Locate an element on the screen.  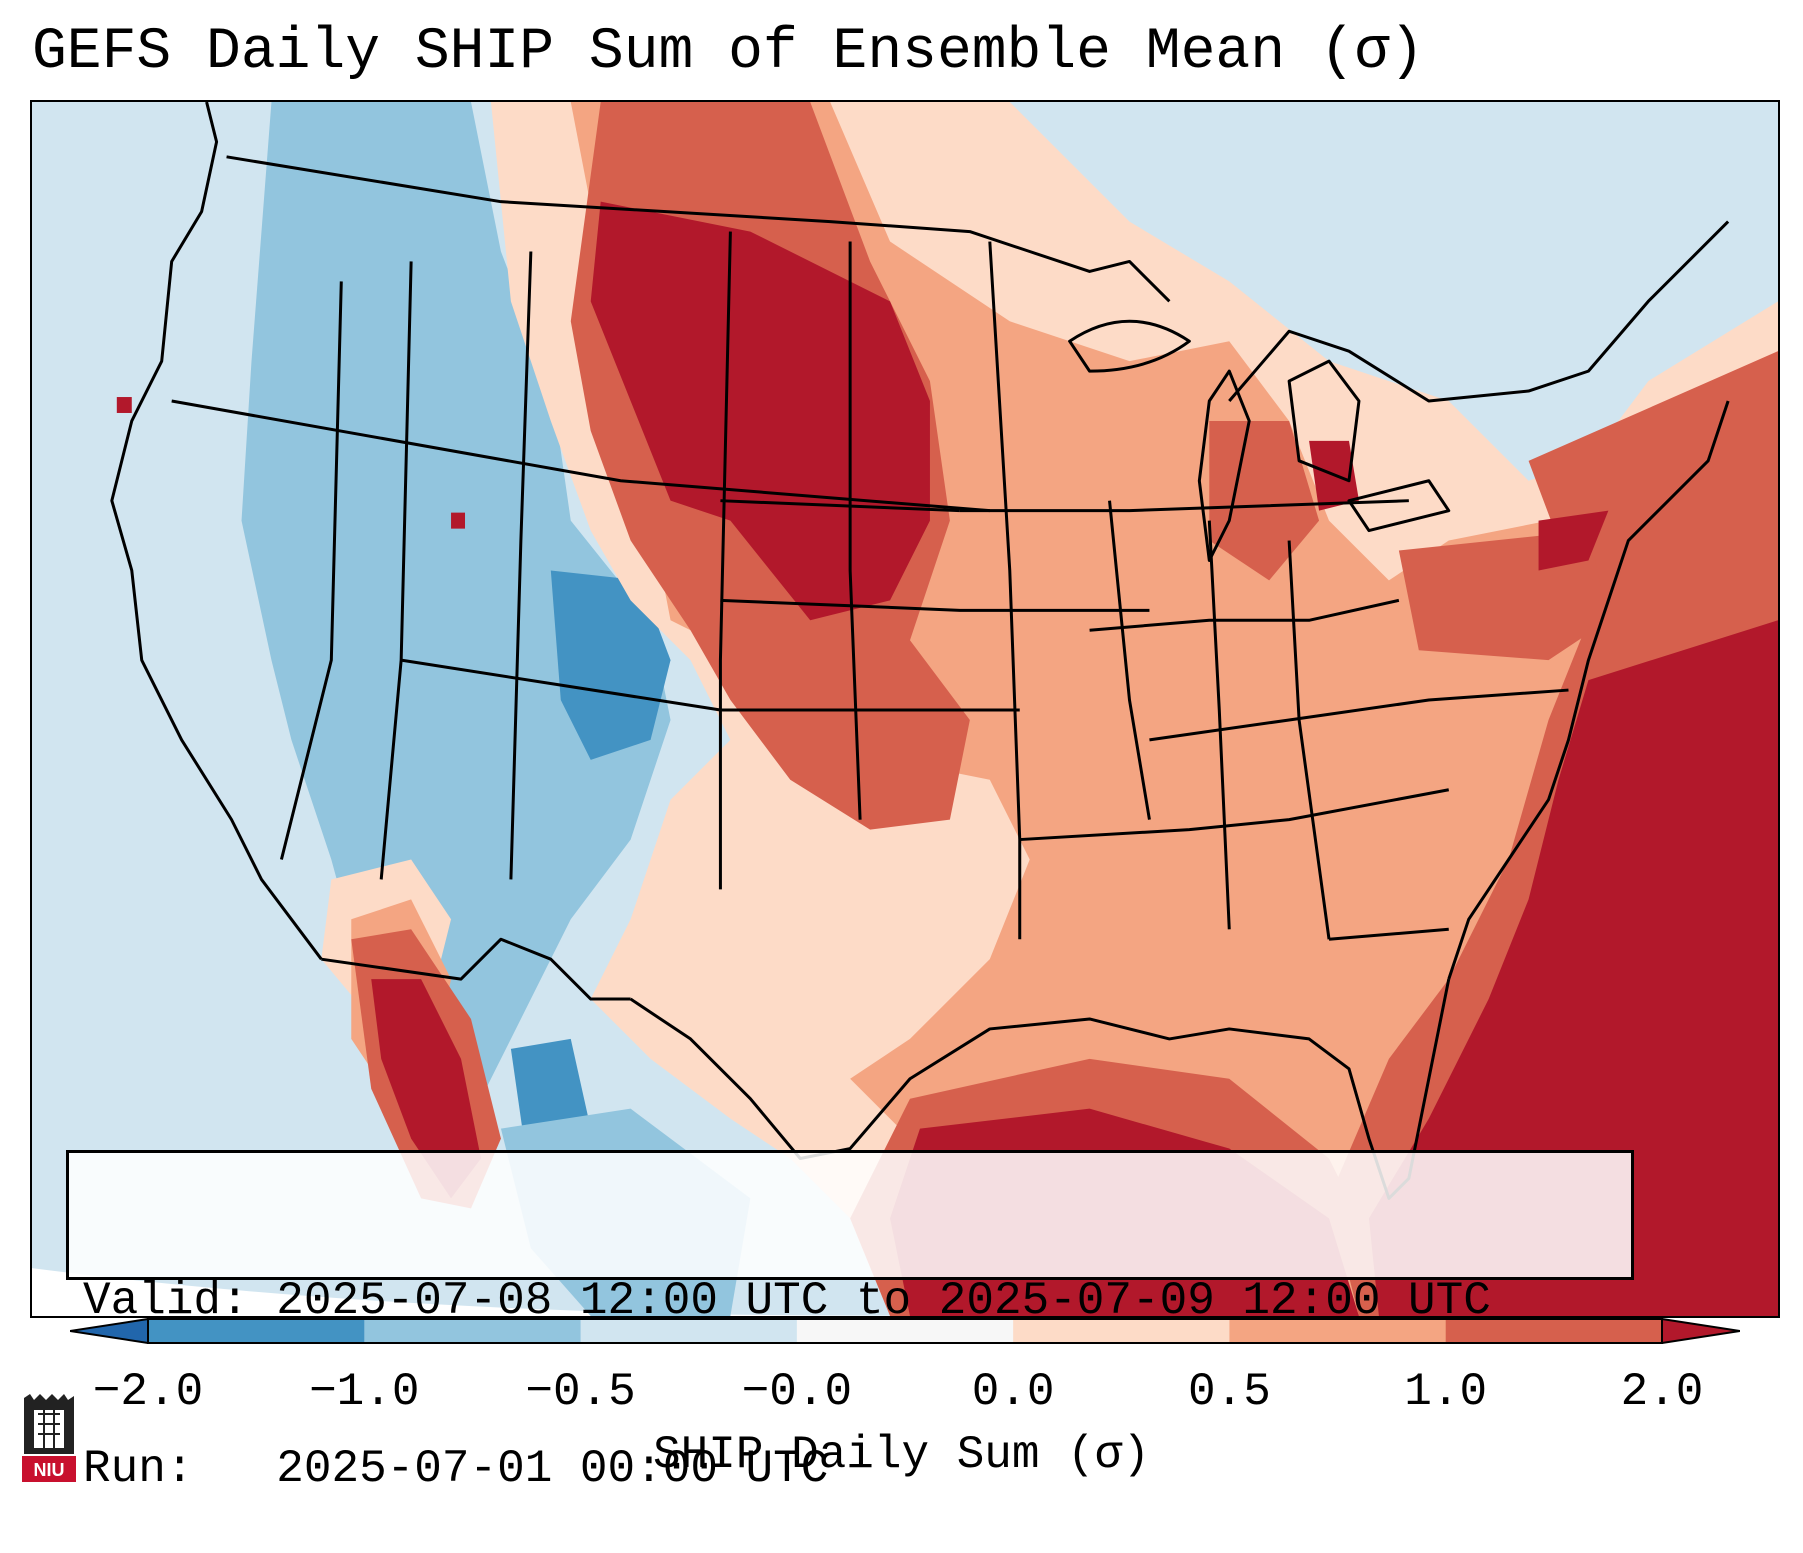
colorbar-bins is located at coordinates (905, 1331).